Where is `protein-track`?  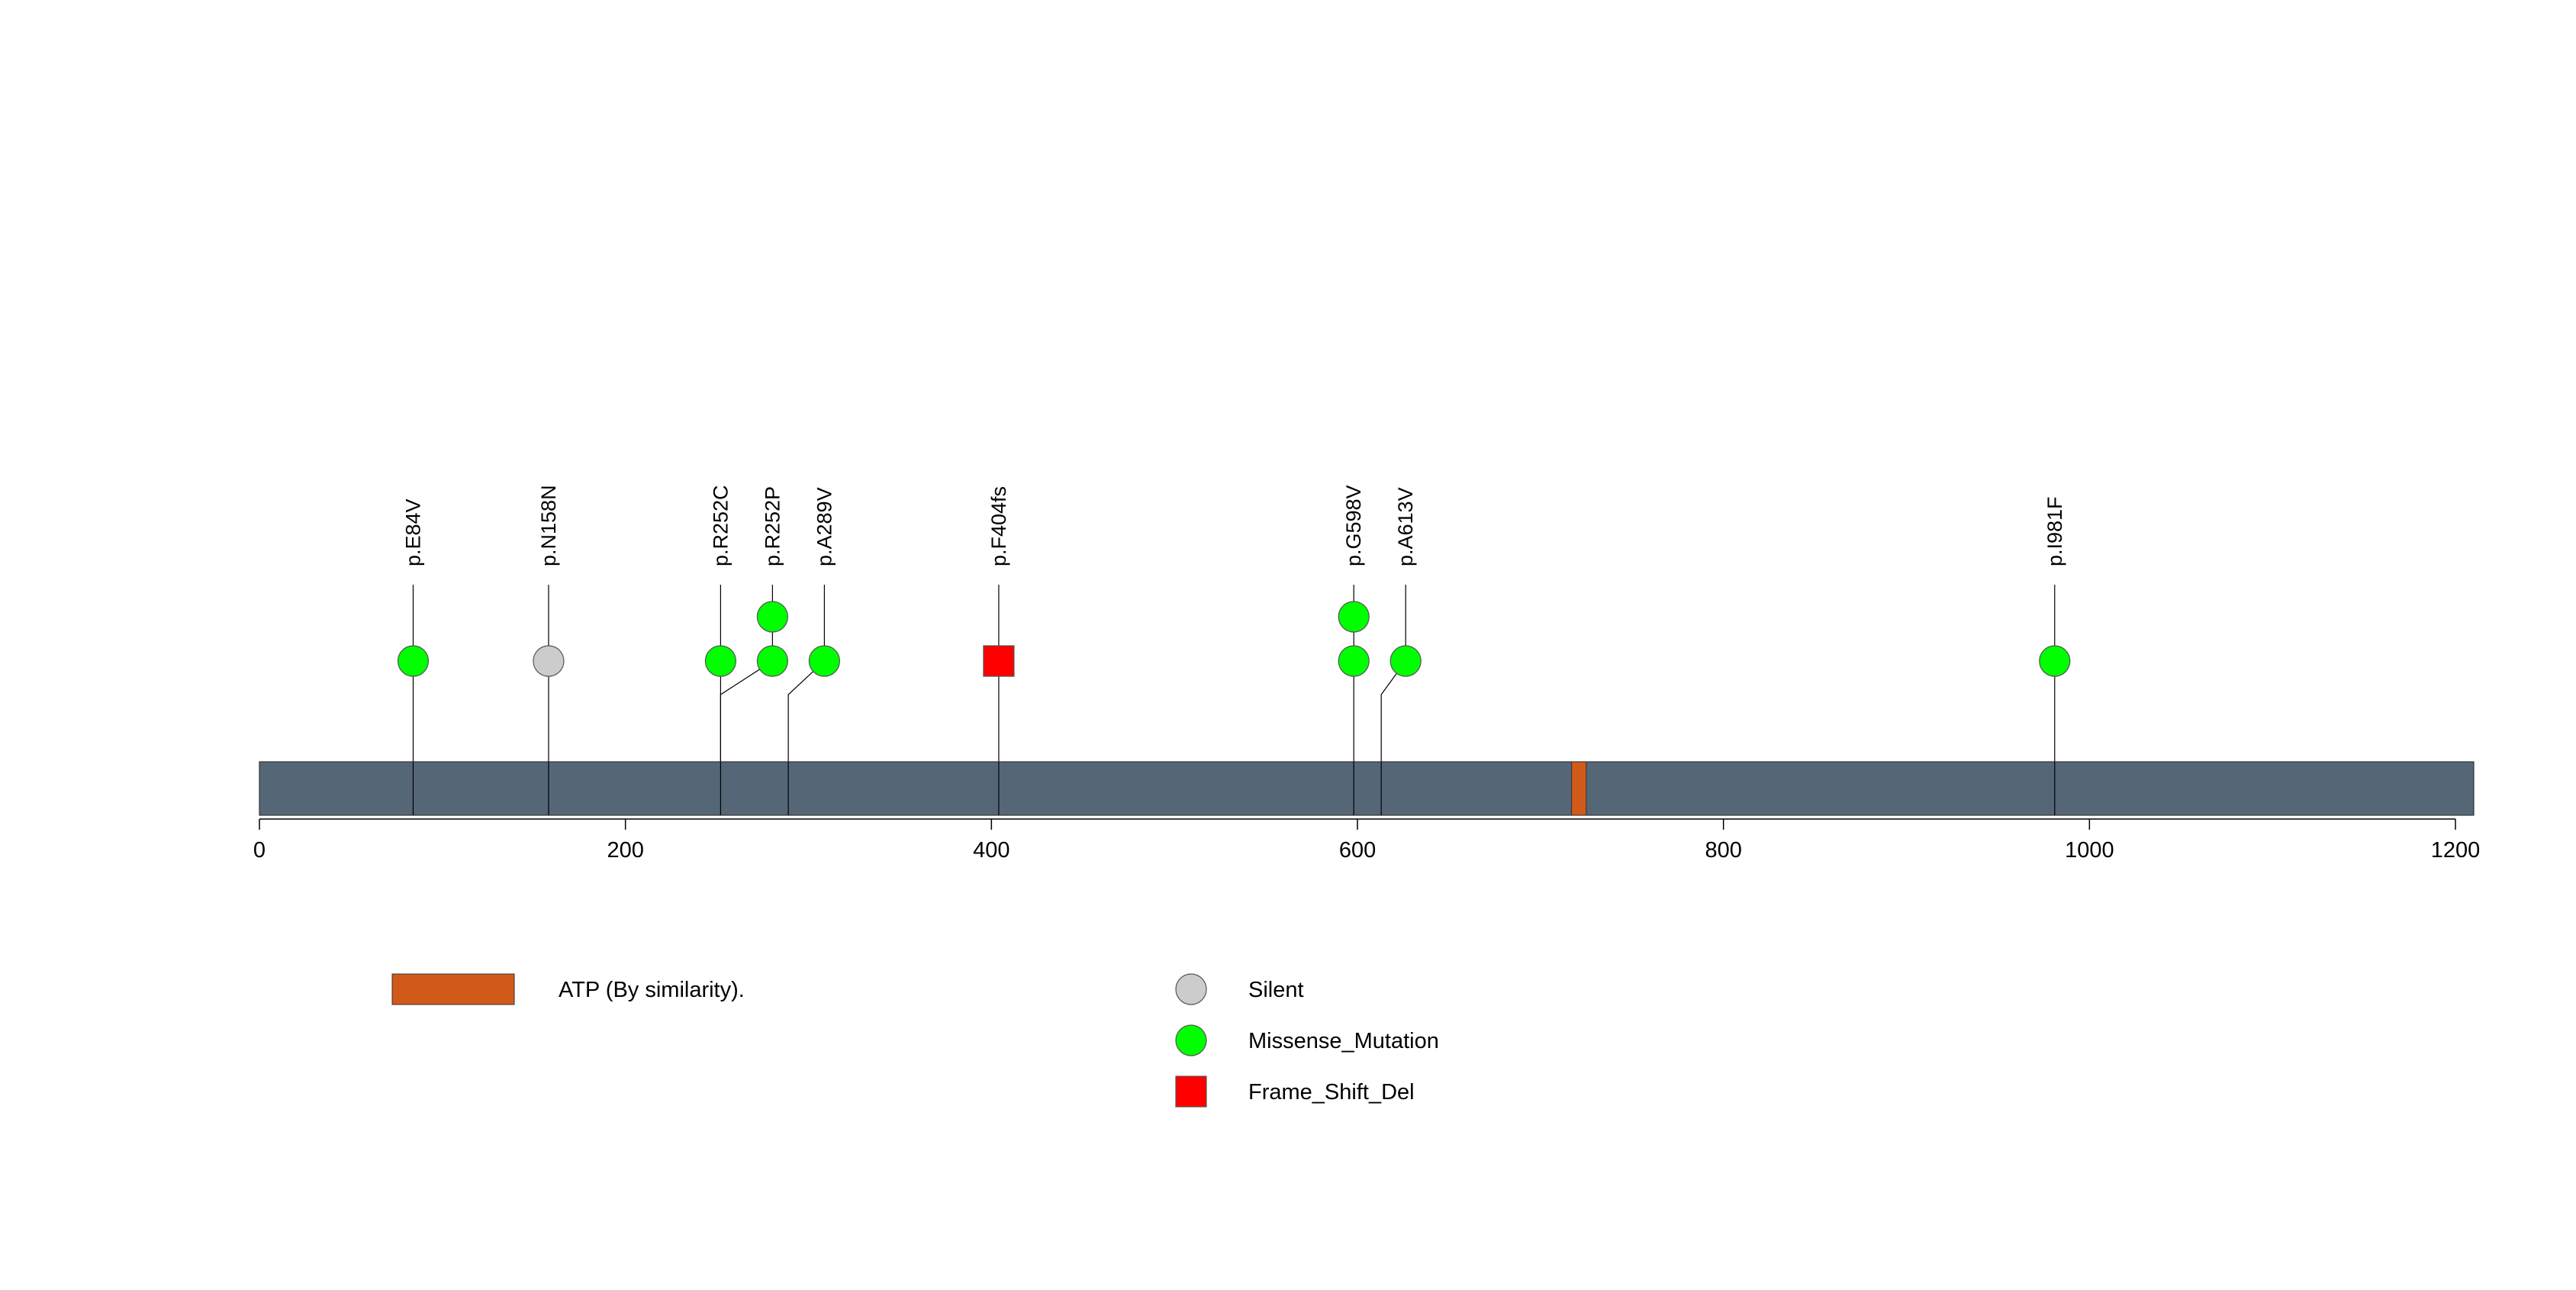 protein-track is located at coordinates (1367, 789).